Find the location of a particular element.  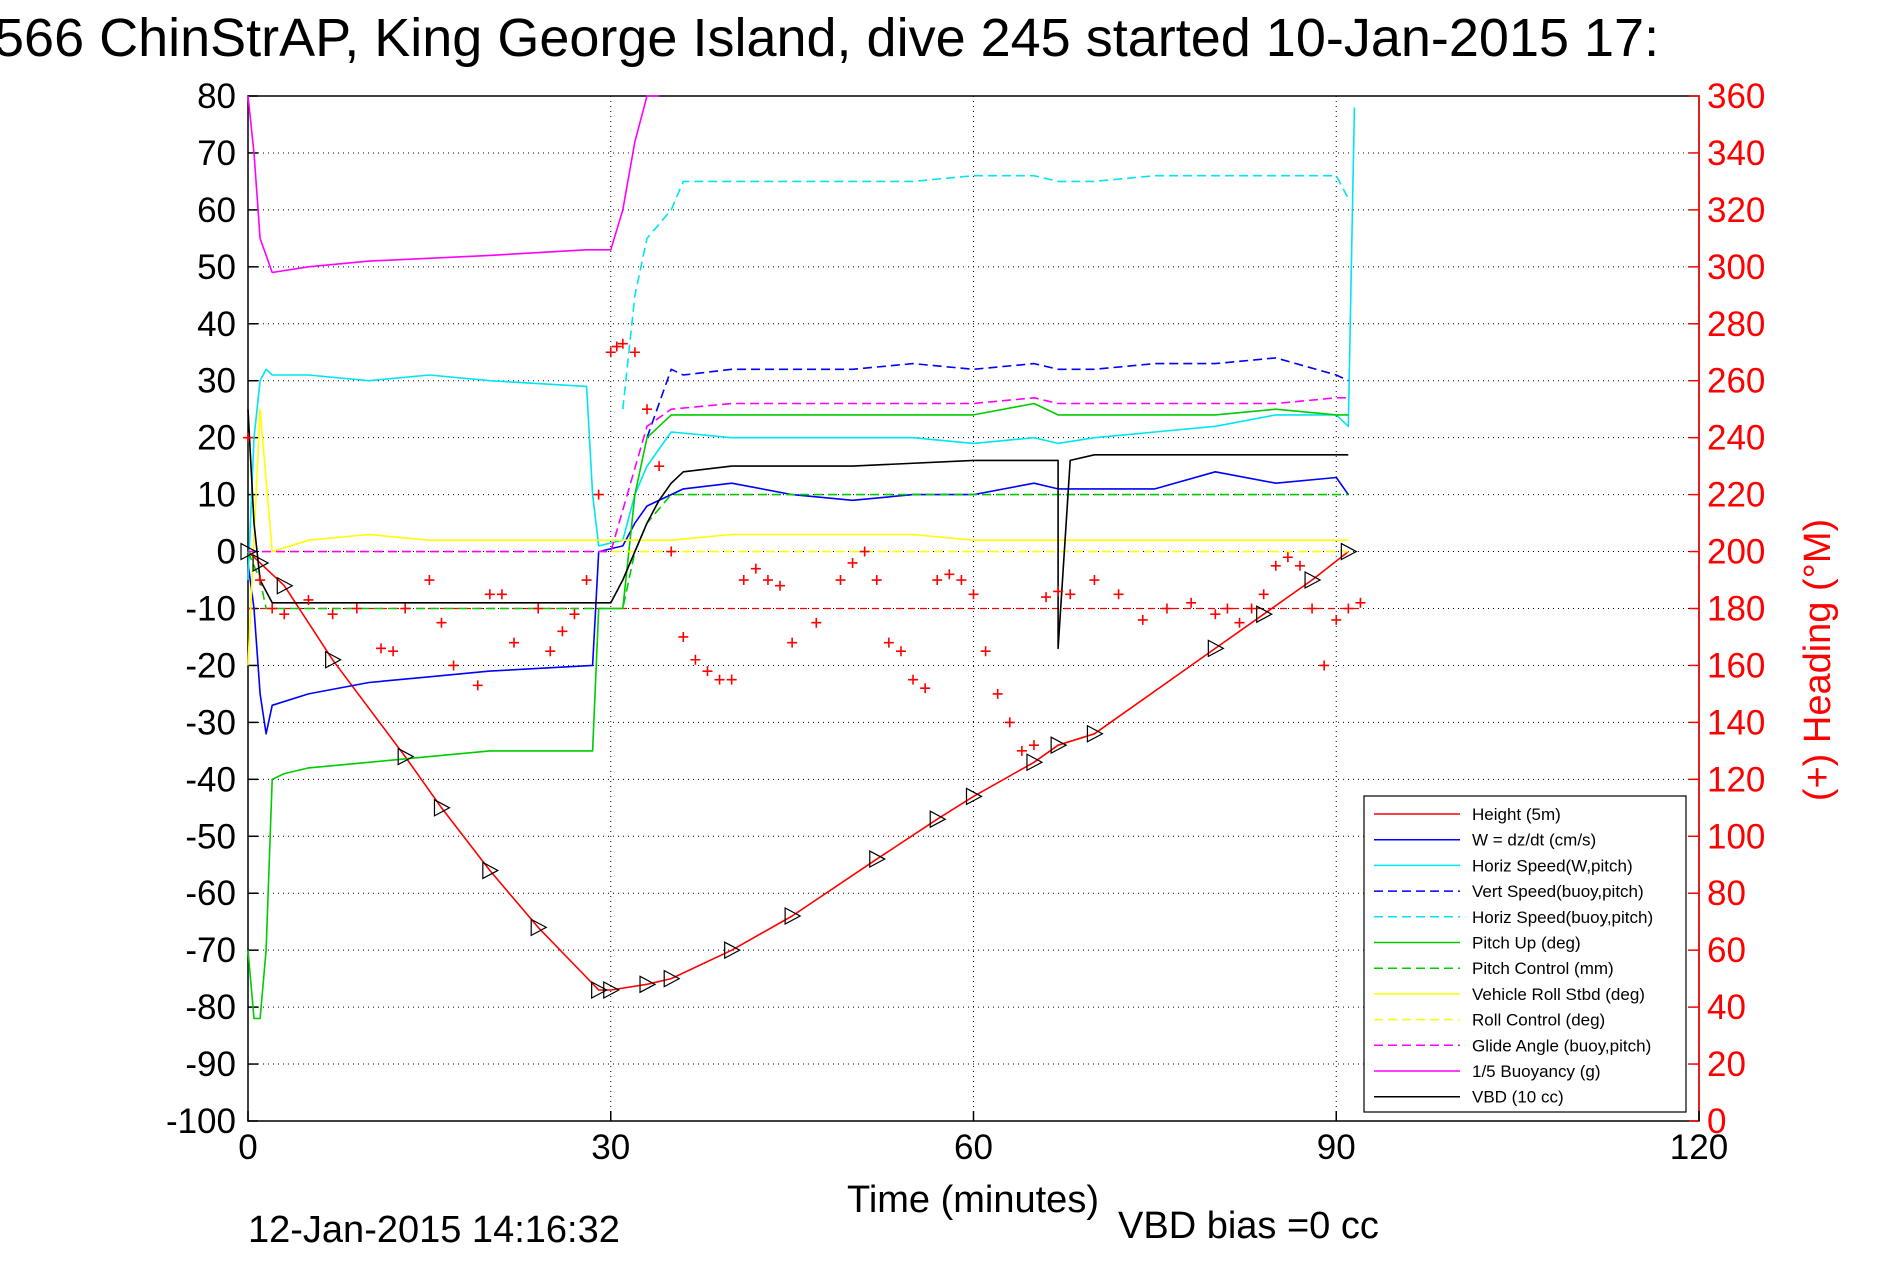

x-tick-label: 60 is located at coordinates (973, 1147).